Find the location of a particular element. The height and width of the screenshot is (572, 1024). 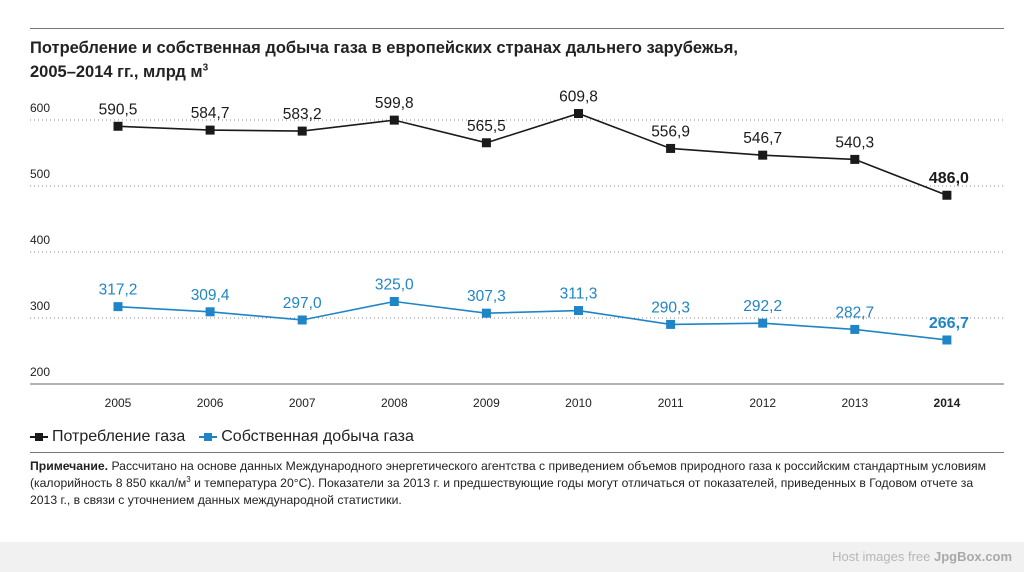

legend-label-consumption: Потребление газа is located at coordinates (119, 436).